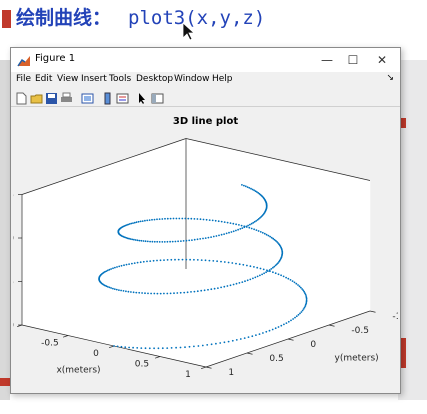 The width and height of the screenshot is (427, 414). Describe the element at coordinates (21, 97) in the screenshot. I see `new-figure-icon` at that location.